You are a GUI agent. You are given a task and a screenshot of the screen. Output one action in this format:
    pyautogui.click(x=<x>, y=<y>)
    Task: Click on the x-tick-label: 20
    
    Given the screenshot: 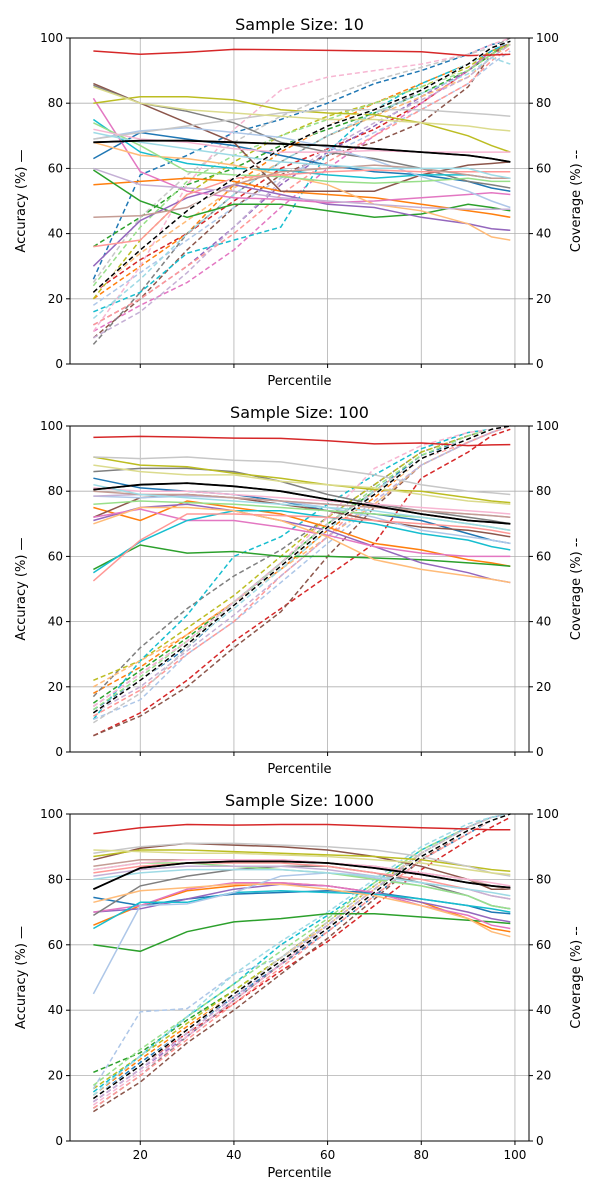 What is the action you would take?
    pyautogui.click(x=140, y=1155)
    